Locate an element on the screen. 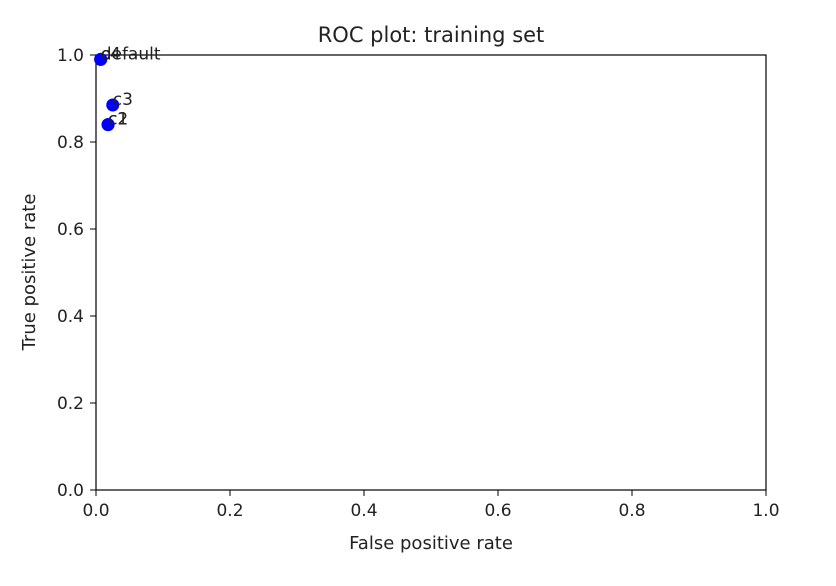  point-label: c1 is located at coordinates (118, 120).